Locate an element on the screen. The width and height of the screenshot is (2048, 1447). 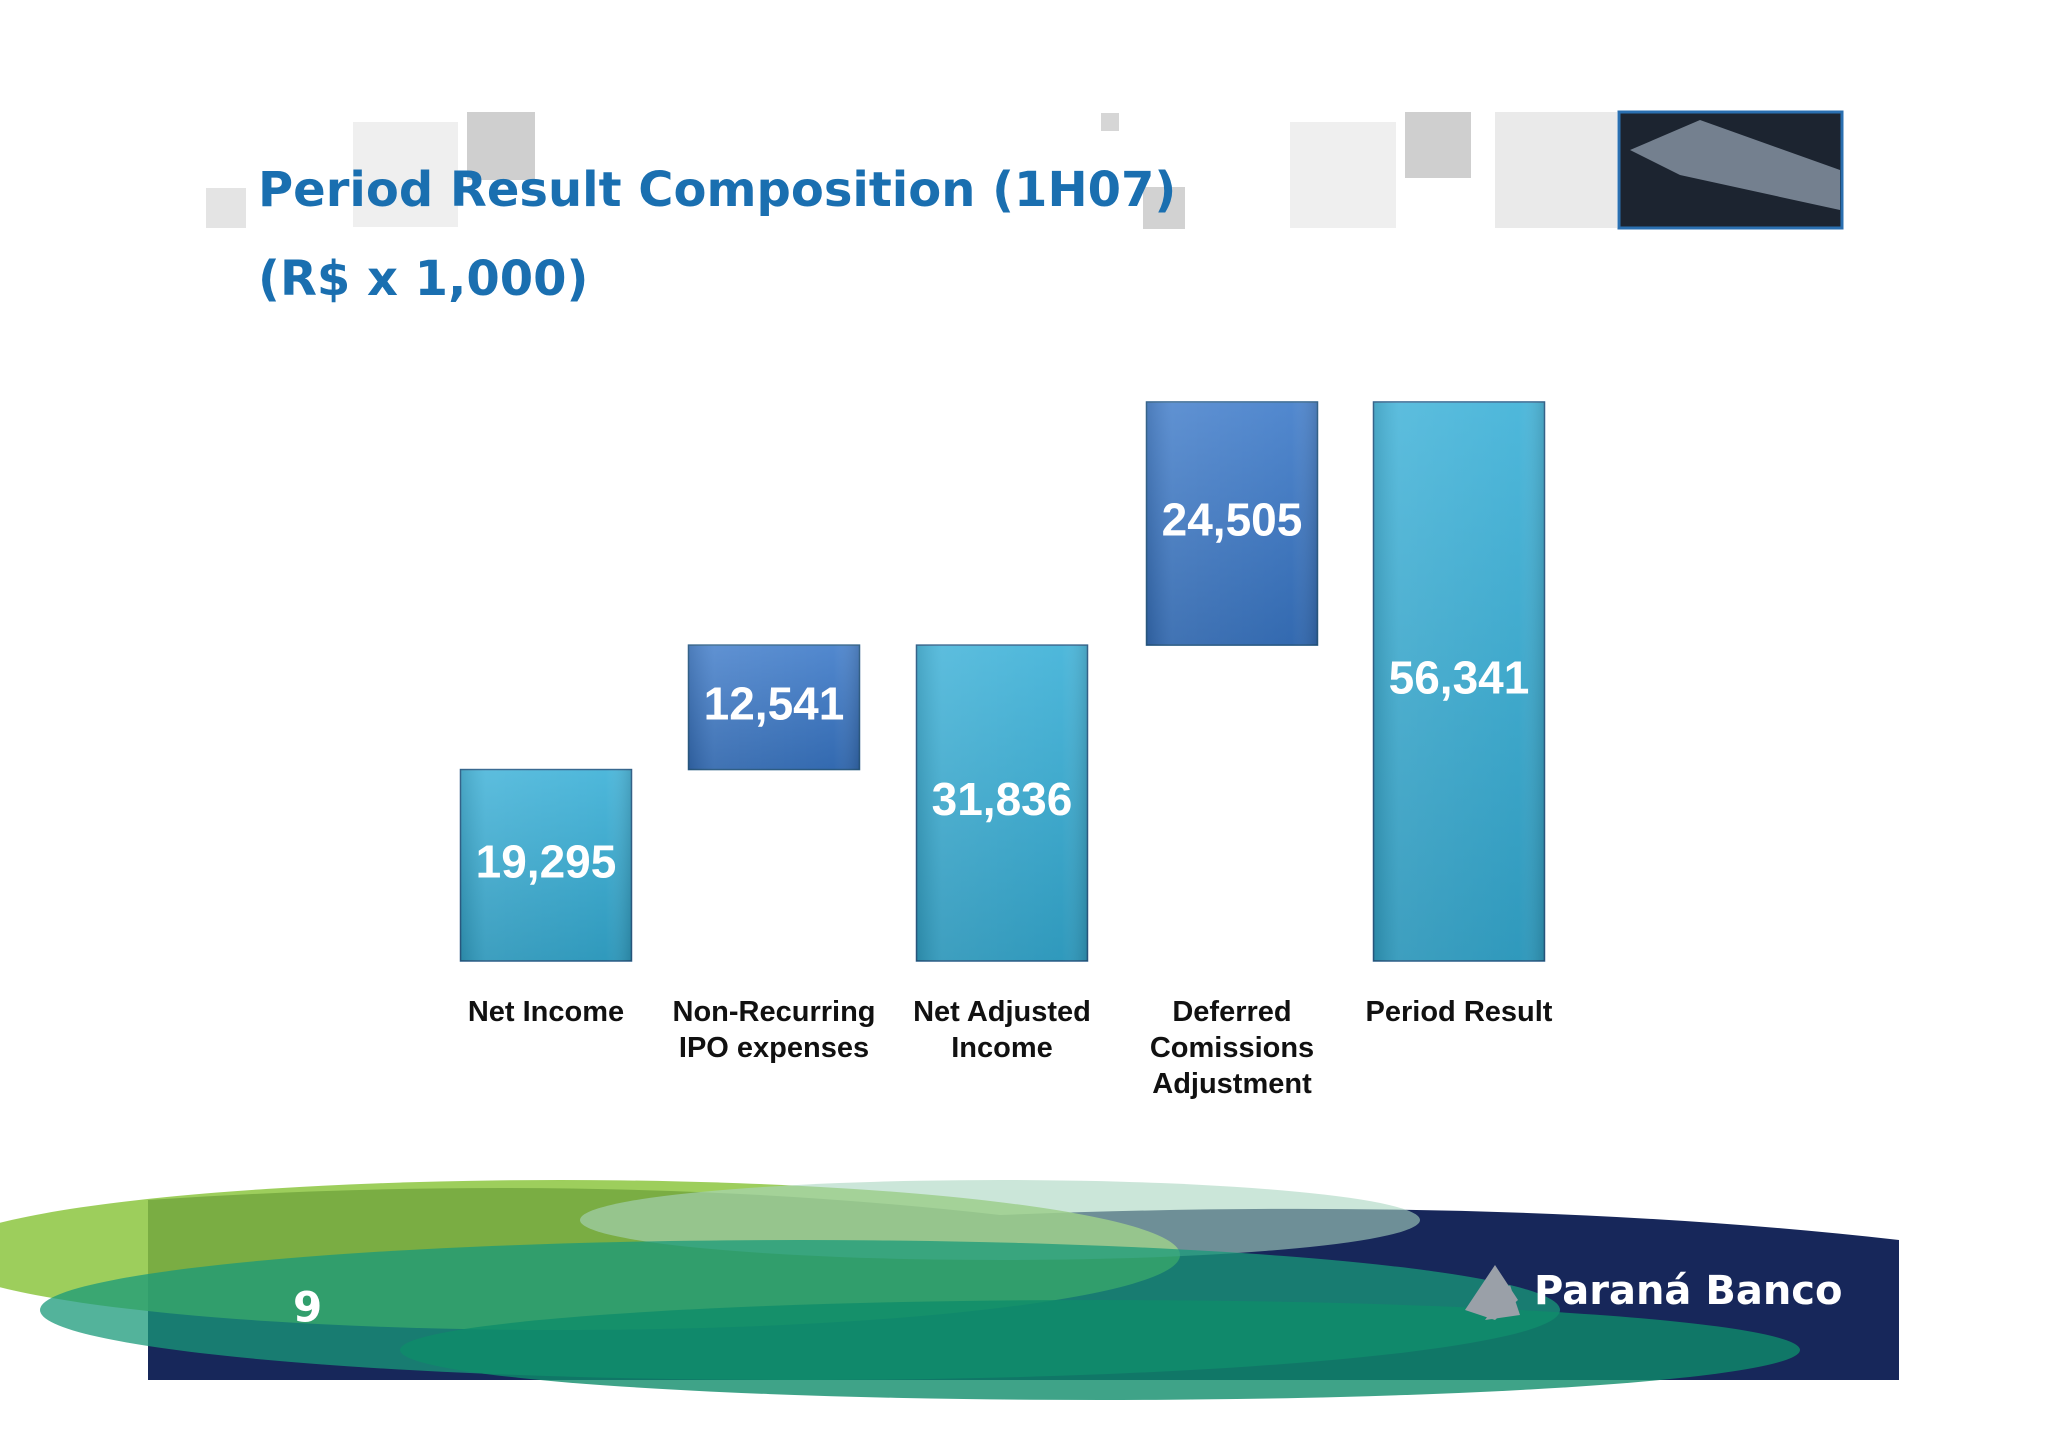
x-tick-label: Net Income is located at coordinates (546, 1012).